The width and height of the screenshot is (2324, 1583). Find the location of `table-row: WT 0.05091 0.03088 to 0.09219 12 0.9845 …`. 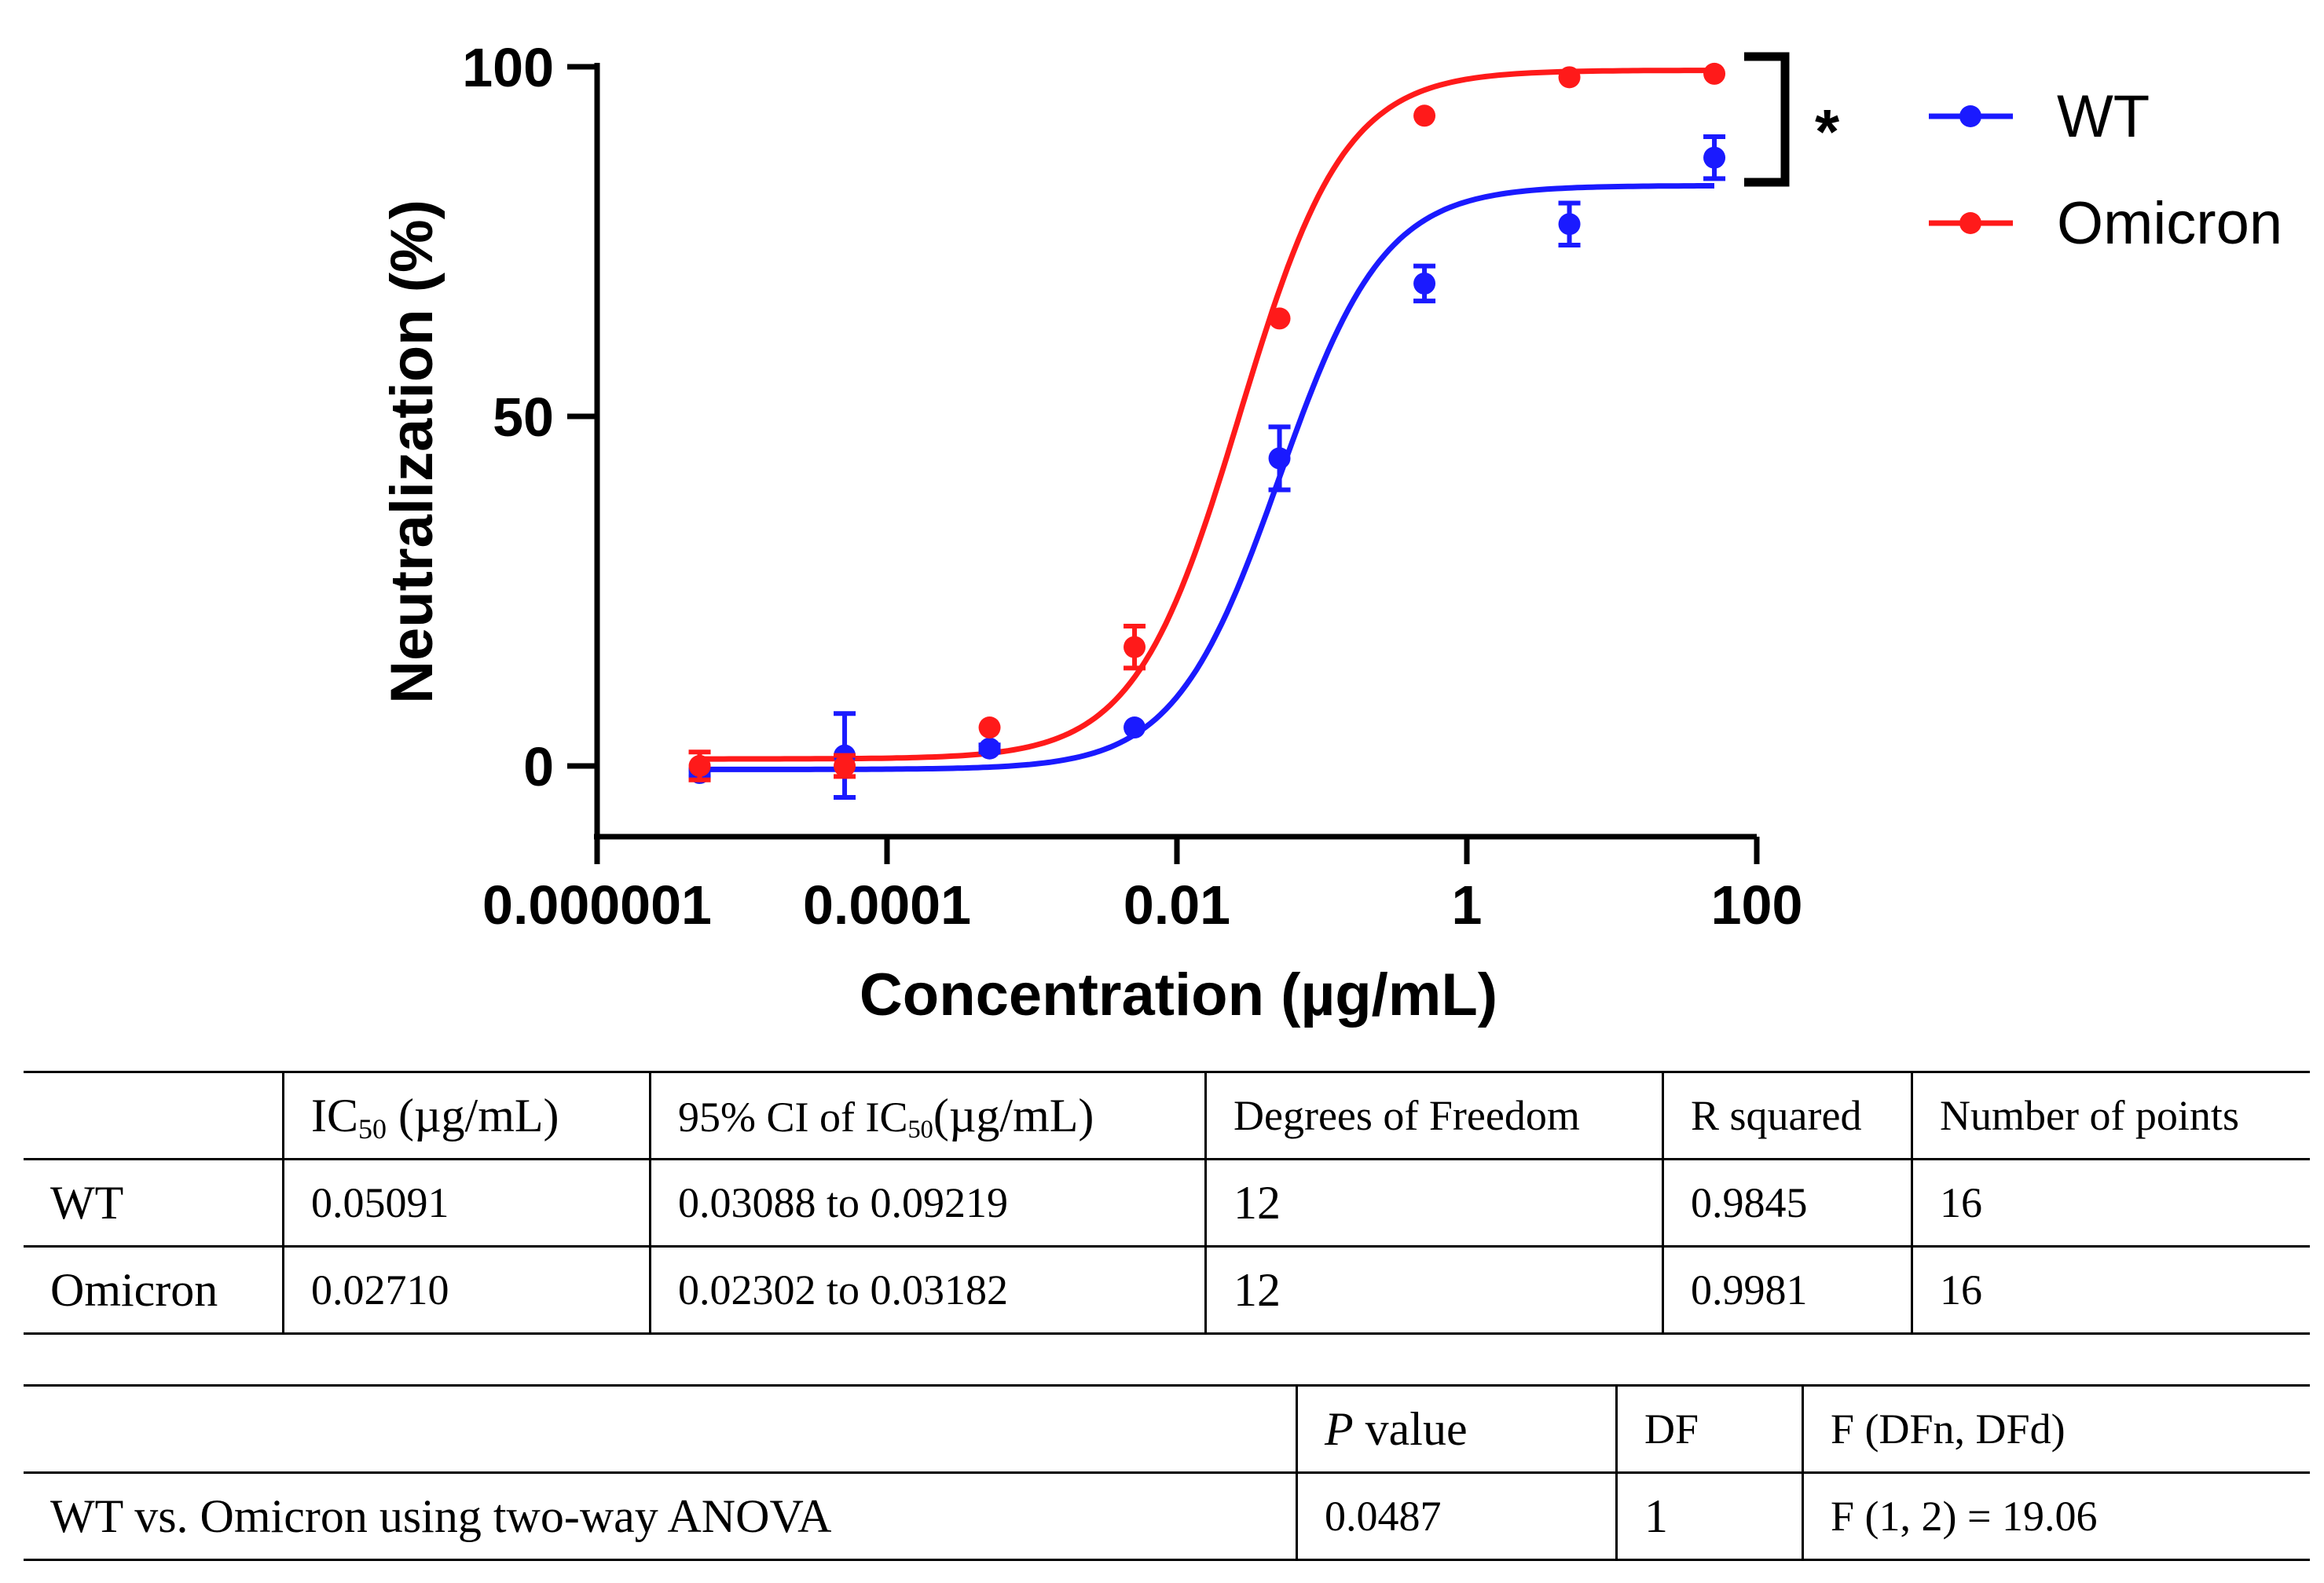

table-row: WT 0.05091 0.03088 to 0.09219 12 0.9845 … is located at coordinates (1167, 1203).